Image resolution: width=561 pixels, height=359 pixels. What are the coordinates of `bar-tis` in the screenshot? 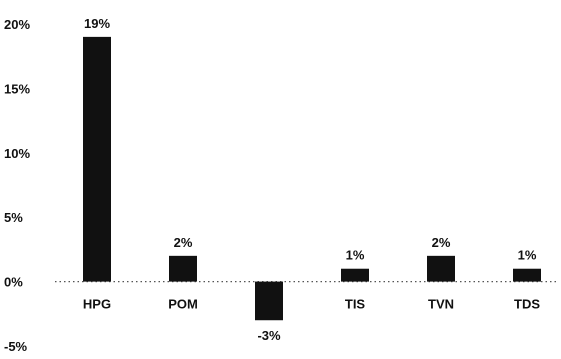 It's located at (355, 275).